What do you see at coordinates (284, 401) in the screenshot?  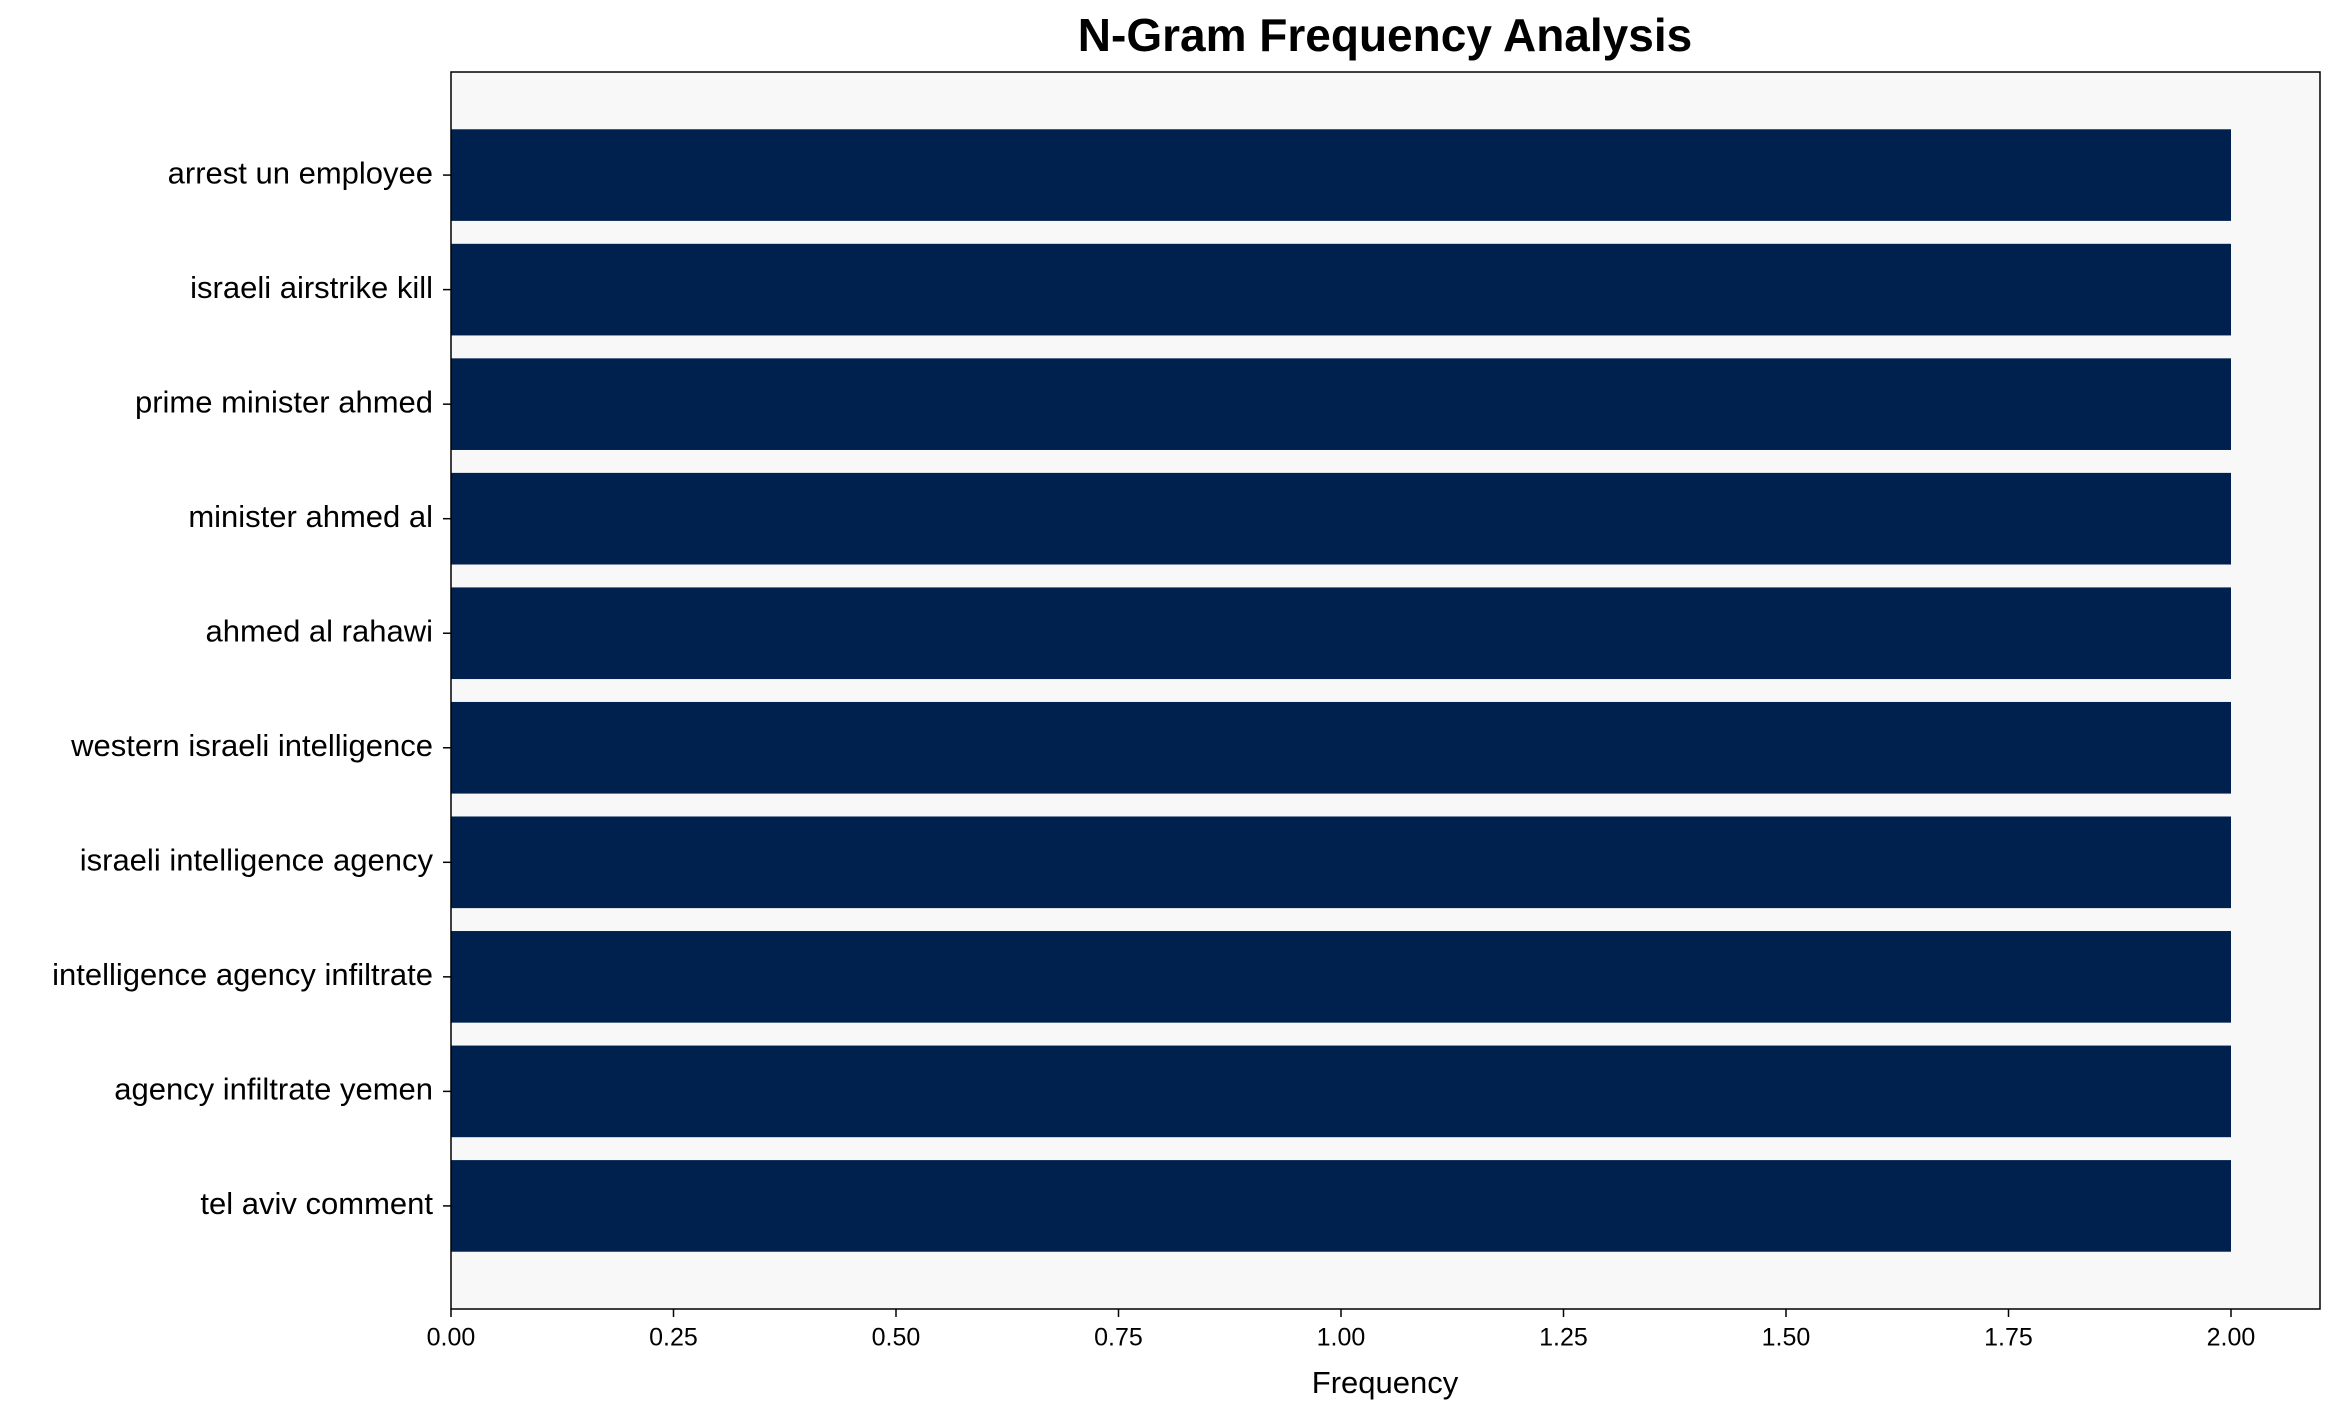 I see `y-tick-label: prime minister ahmed` at bounding box center [284, 401].